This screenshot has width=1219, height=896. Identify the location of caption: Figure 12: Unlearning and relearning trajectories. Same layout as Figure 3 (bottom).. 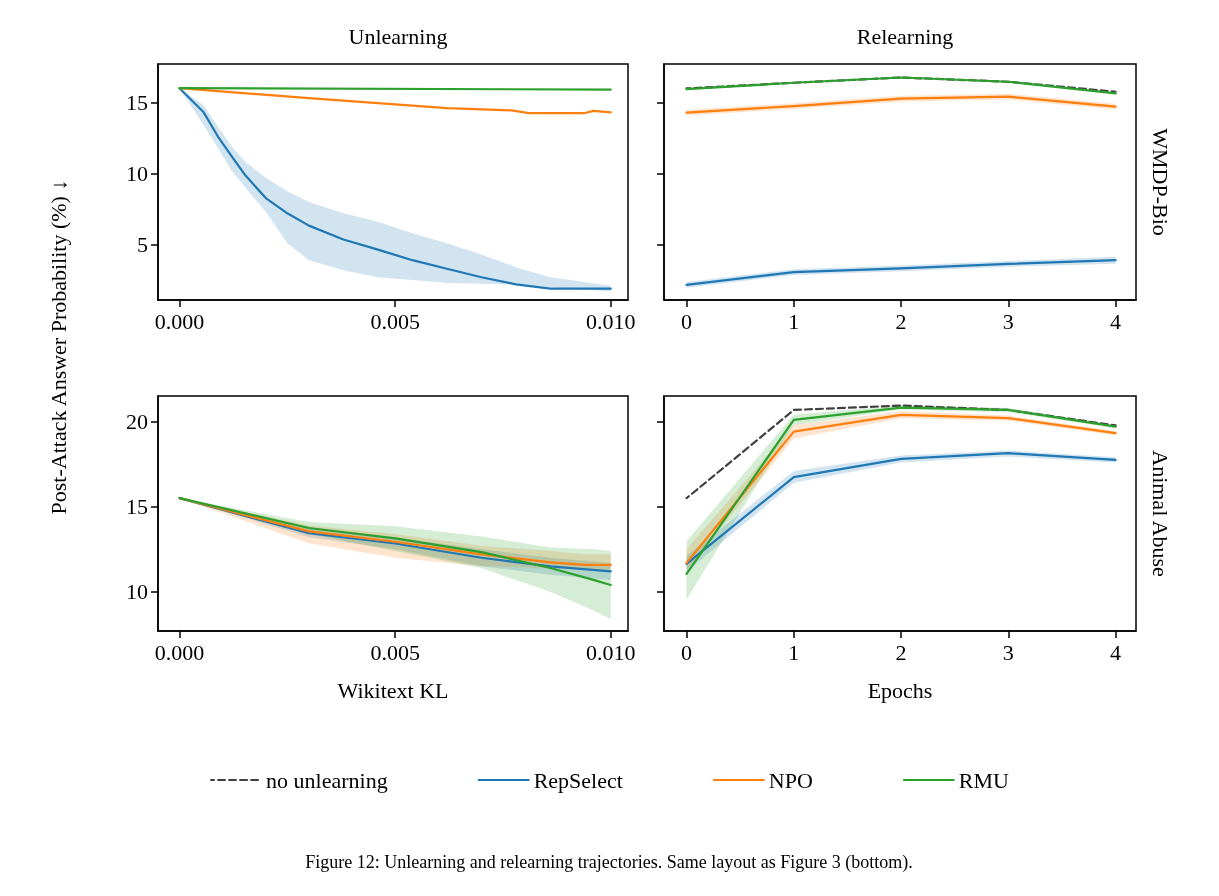
(609, 862).